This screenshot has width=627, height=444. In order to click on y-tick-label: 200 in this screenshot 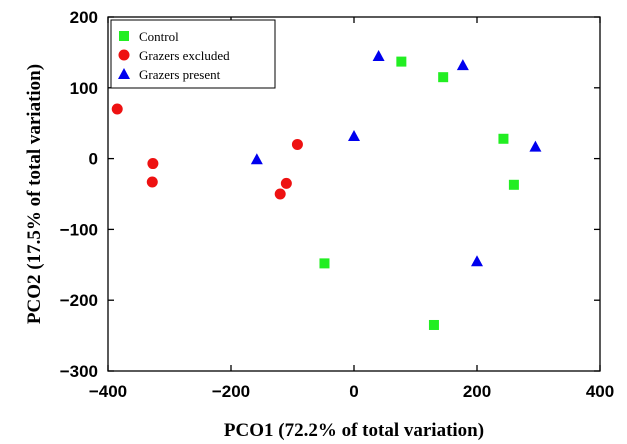, I will do `click(84, 17)`.